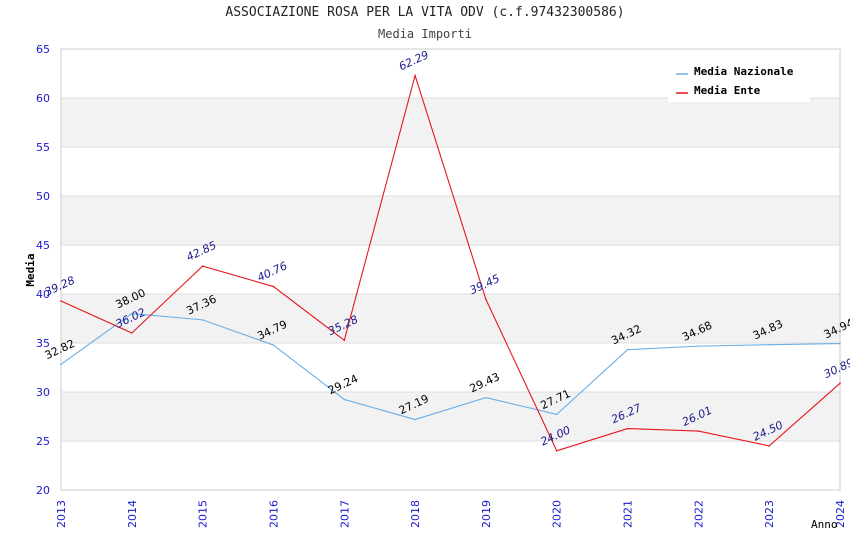  Describe the element at coordinates (485, 284) in the screenshot. I see `data-label: 39.45` at that location.